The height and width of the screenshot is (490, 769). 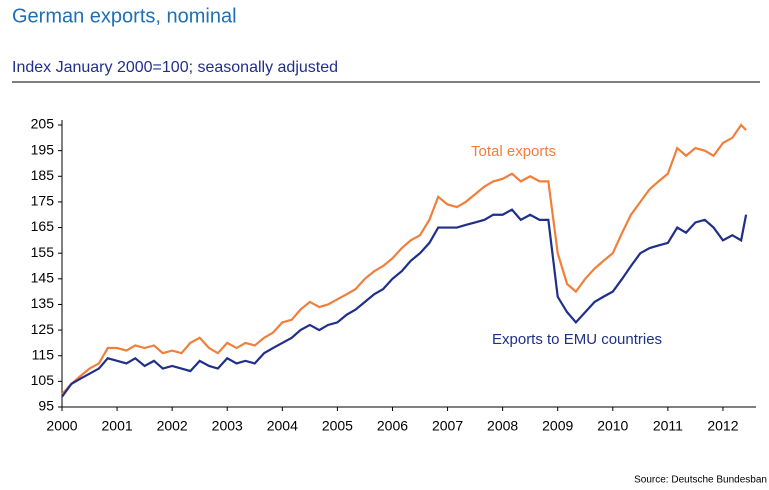 I want to click on x-tick-label: 2010, so click(x=612, y=426).